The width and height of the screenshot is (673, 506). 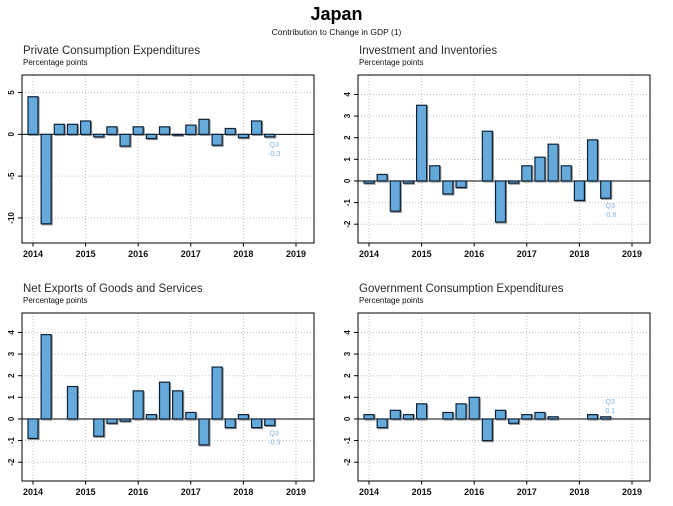 What do you see at coordinates (527, 492) in the screenshot?
I see `x-tick-label: 2017` at bounding box center [527, 492].